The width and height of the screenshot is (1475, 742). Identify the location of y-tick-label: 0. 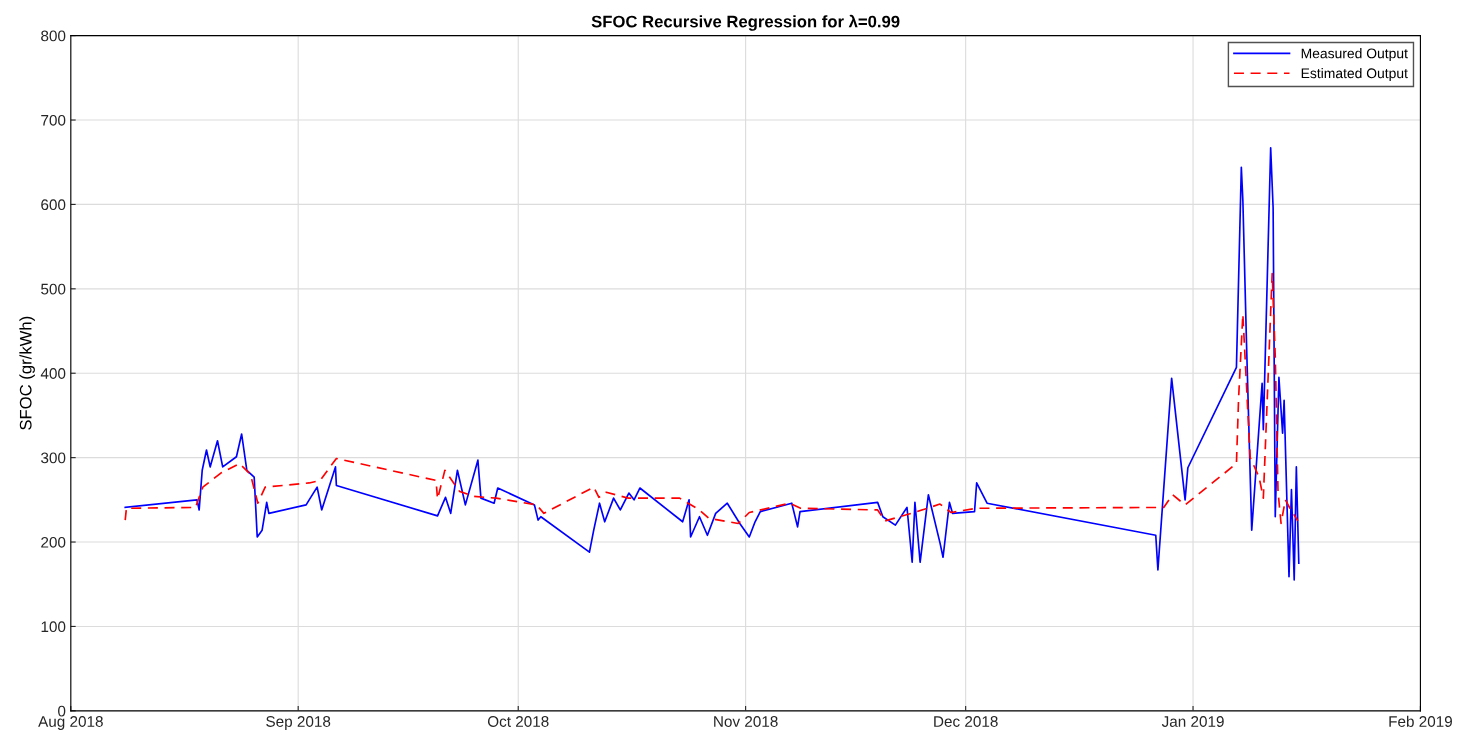
(62, 711).